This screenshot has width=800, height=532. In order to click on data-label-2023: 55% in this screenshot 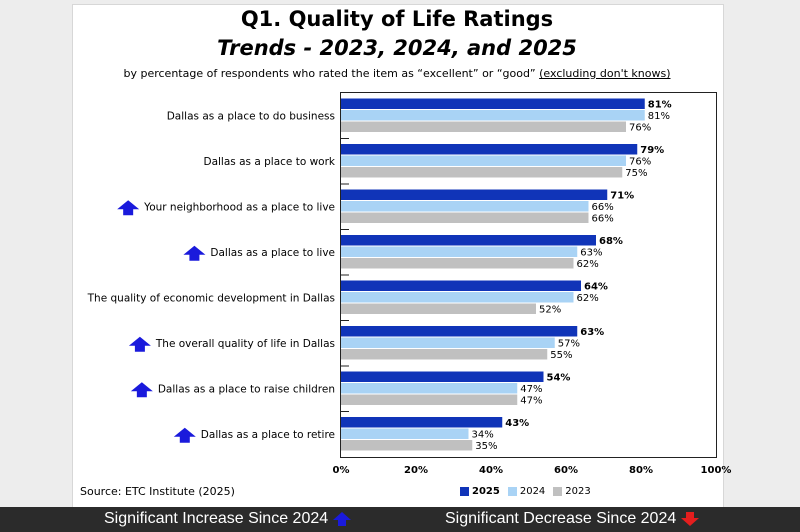, I will do `click(561, 355)`.